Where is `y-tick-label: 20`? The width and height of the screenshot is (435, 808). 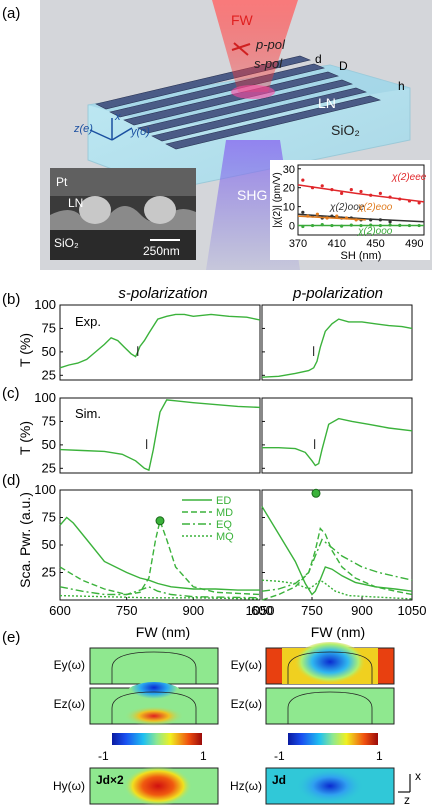 y-tick-label: 20 is located at coordinates (289, 189).